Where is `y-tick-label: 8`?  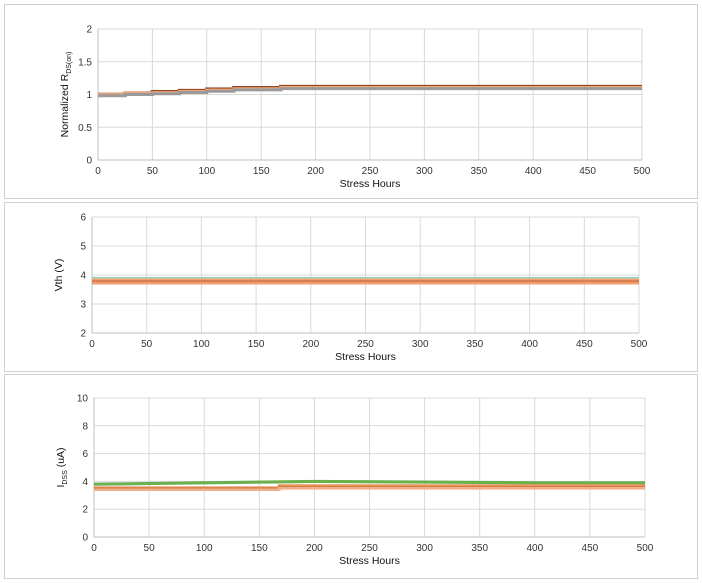
y-tick-label: 8 is located at coordinates (85, 426).